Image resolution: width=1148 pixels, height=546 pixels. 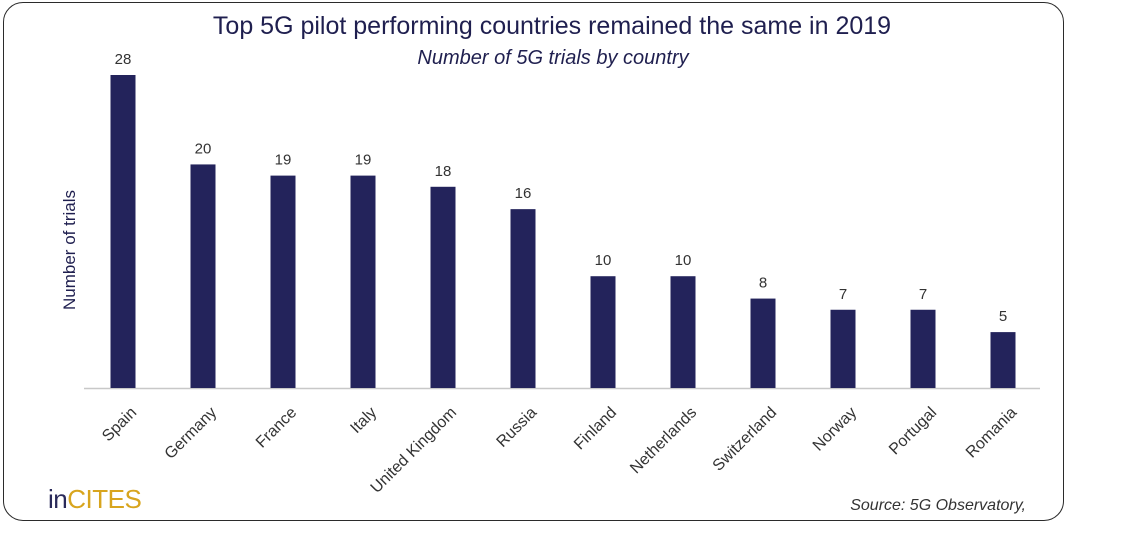 What do you see at coordinates (553, 58) in the screenshot?
I see `chart-subtitle: Number of 5G trials by country` at bounding box center [553, 58].